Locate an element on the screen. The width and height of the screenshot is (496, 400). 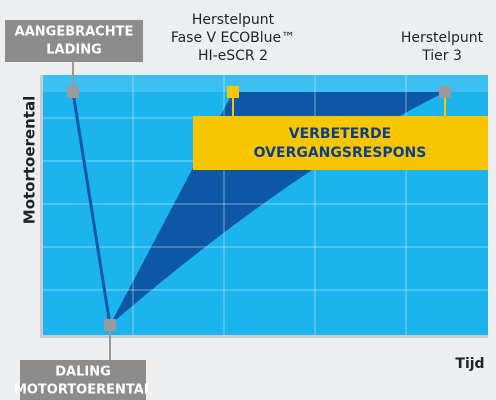
top-band is located at coordinates (265, 83).